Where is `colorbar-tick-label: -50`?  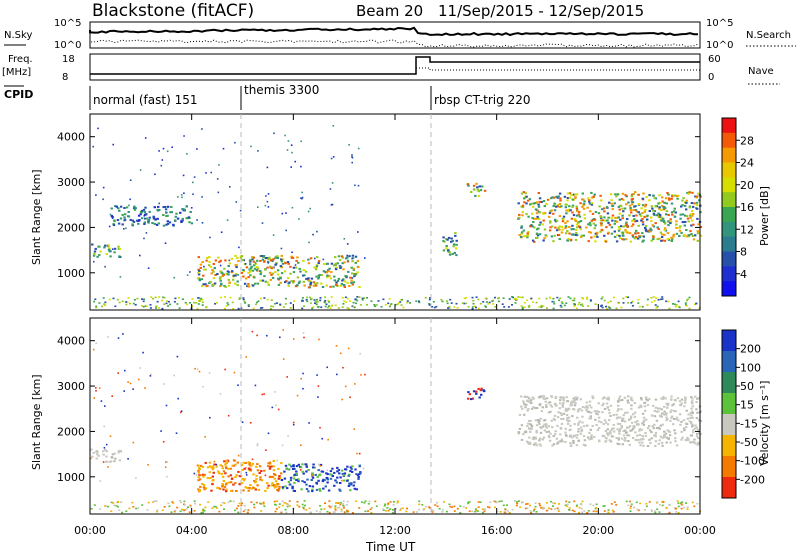
colorbar-tick-label: -50 is located at coordinates (749, 442).